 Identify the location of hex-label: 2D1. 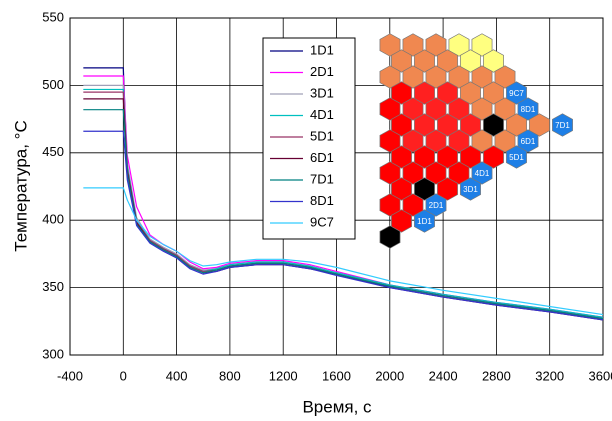
(436, 205).